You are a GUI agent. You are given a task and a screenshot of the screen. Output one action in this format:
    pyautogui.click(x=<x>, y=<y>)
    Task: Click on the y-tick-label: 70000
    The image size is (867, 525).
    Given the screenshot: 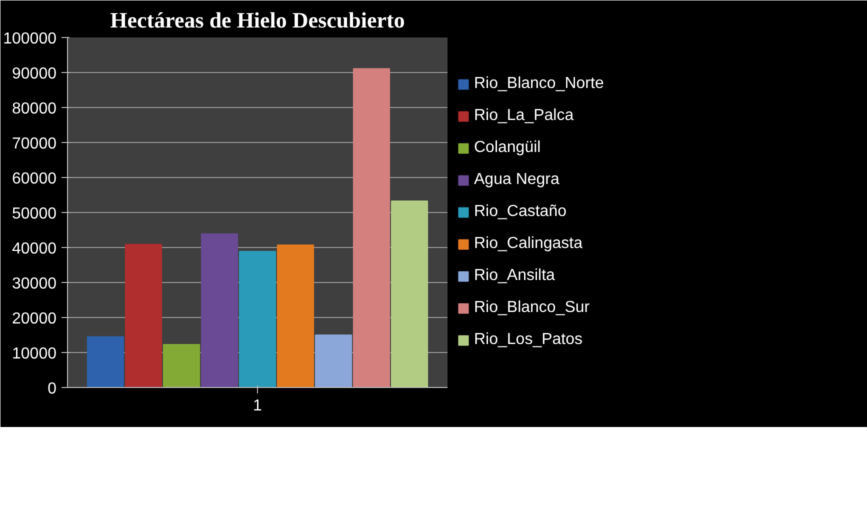 What is the action you would take?
    pyautogui.click(x=34, y=144)
    